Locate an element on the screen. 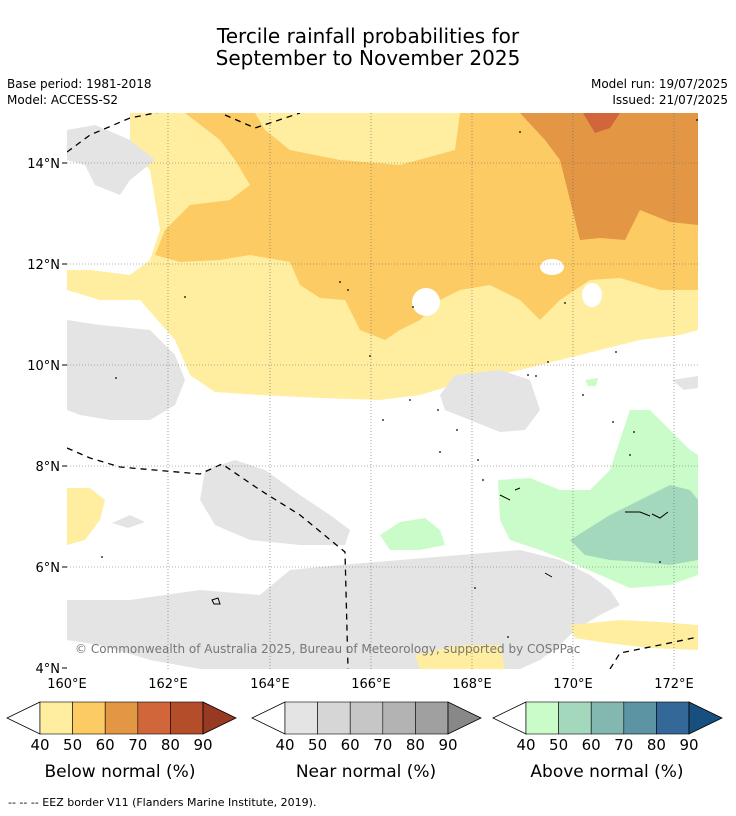  near-colorbar-tick: 60 is located at coordinates (350, 745).